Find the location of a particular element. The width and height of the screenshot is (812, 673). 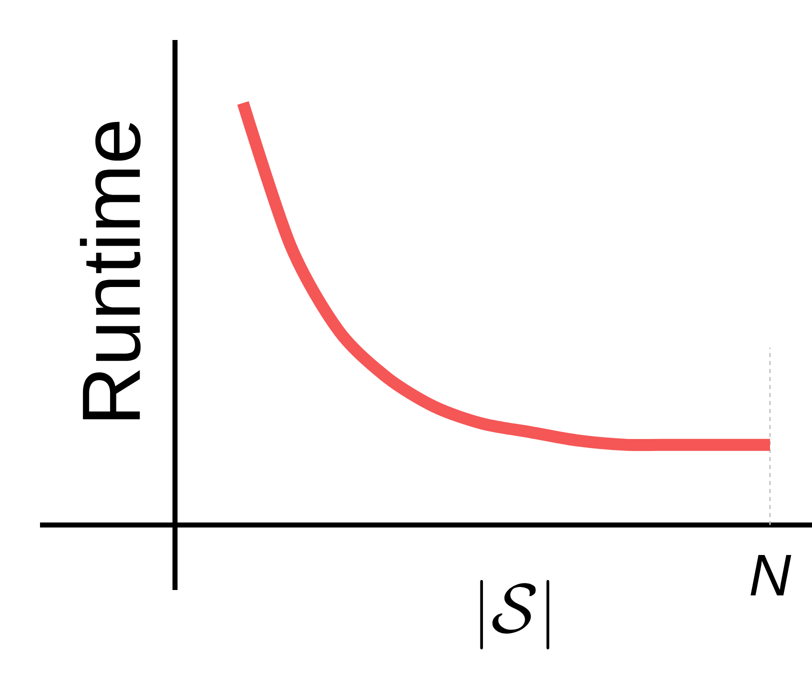

y-axis-title: Runtime is located at coordinates (110, 271).